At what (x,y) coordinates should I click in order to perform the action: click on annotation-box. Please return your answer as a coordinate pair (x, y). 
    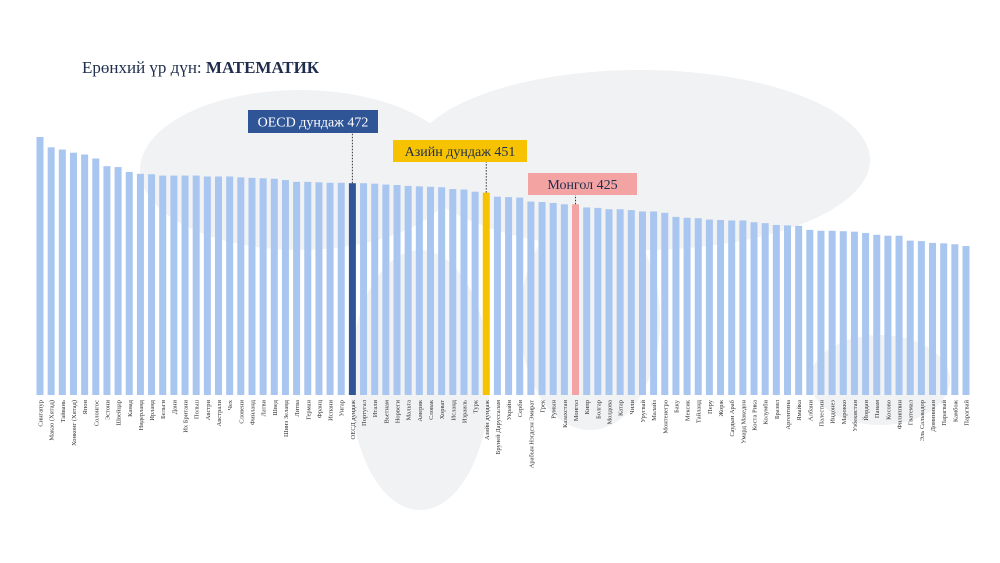
    Looking at the image, I should click on (582, 184).